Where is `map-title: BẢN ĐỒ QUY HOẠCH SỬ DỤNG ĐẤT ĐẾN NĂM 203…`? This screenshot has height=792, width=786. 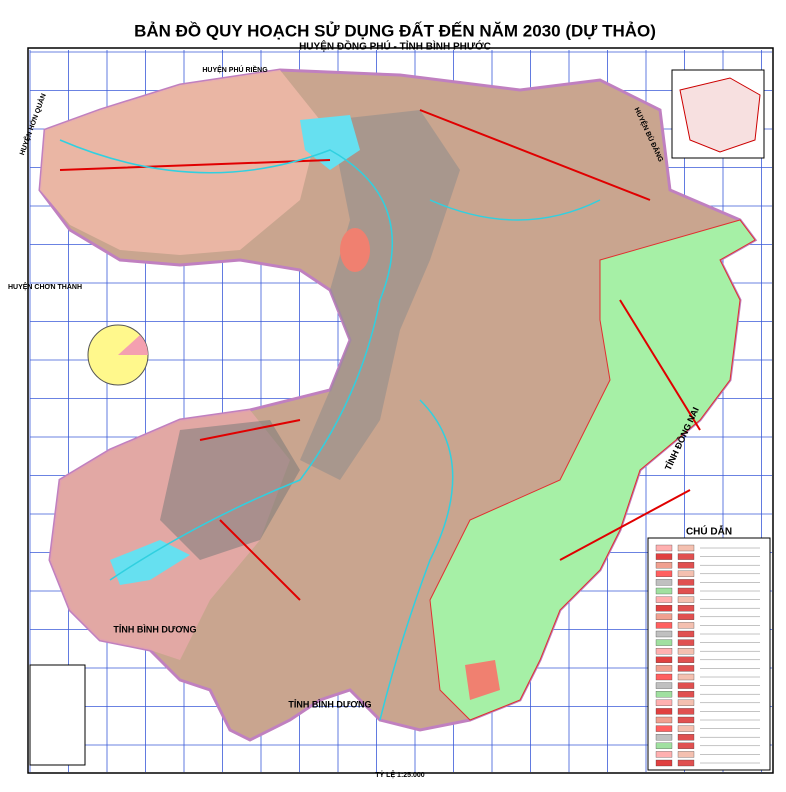 map-title: BẢN ĐỒ QUY HOẠCH SỬ DỤNG ĐẤT ĐẾN NĂM 203… is located at coordinates (395, 30).